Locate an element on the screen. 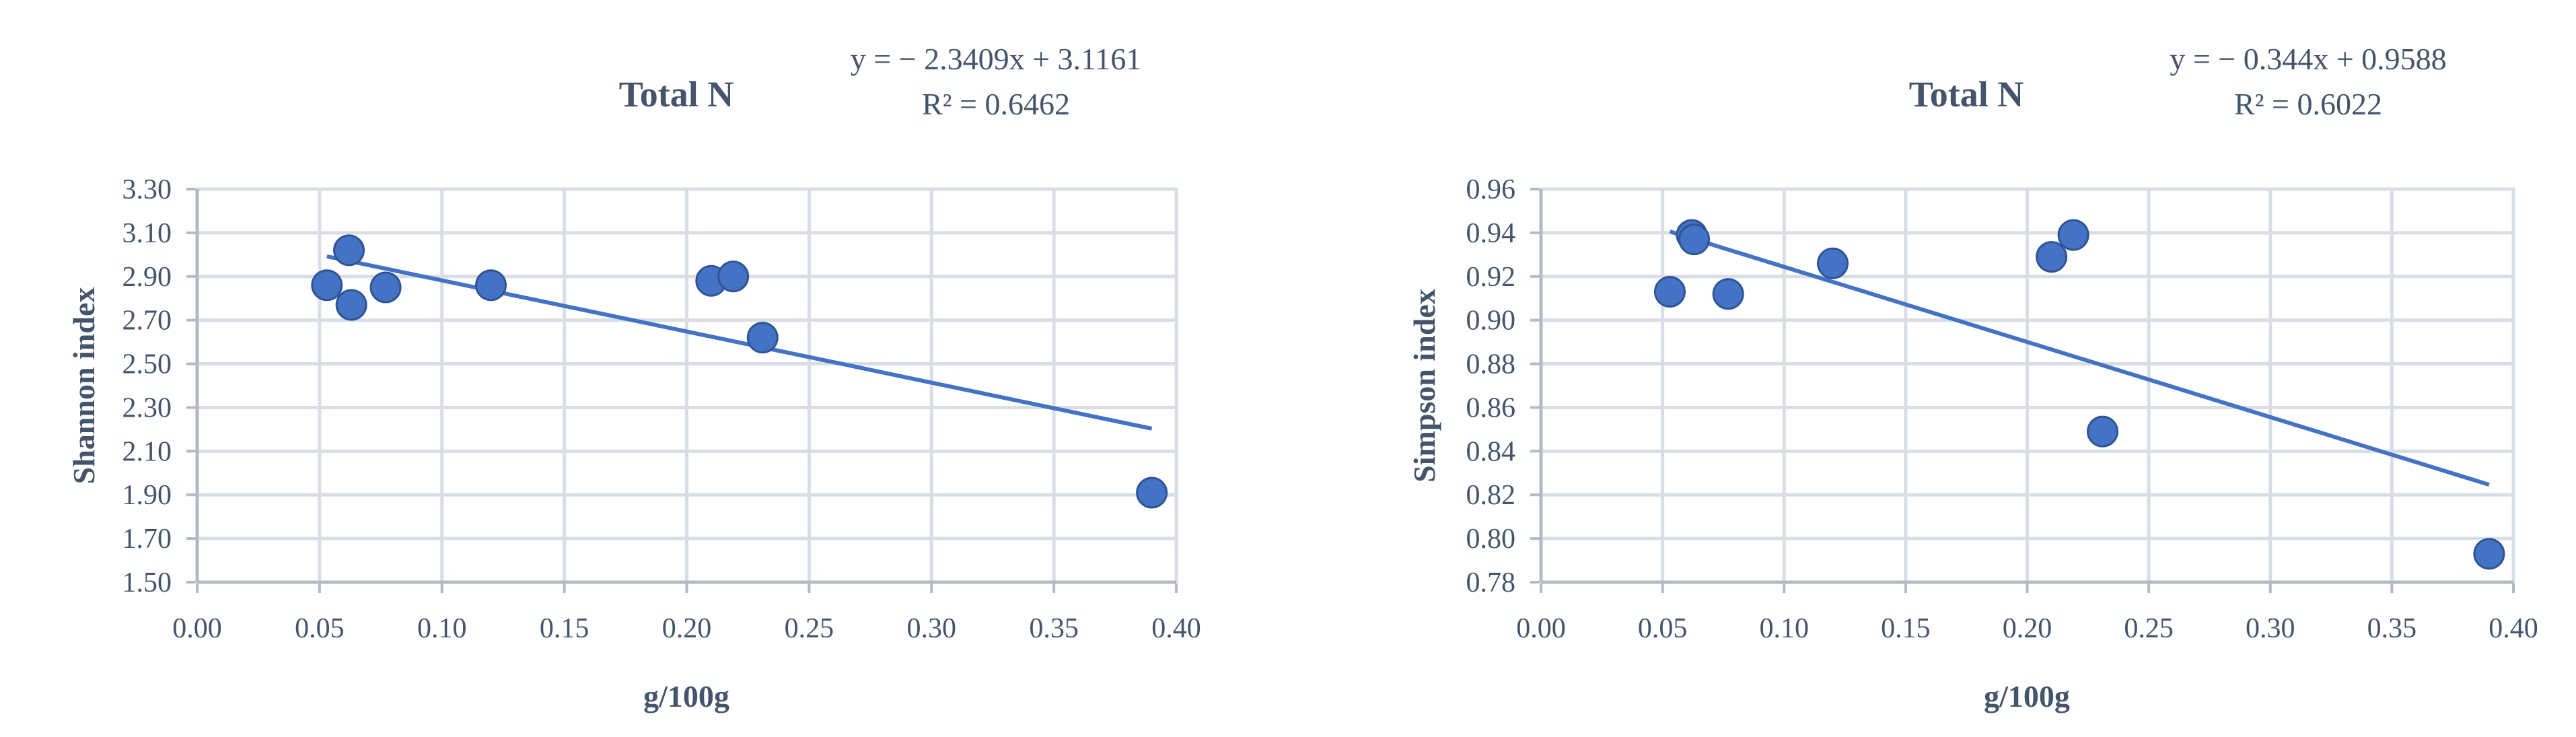  y-tick-label: 1.50 is located at coordinates (147, 582).